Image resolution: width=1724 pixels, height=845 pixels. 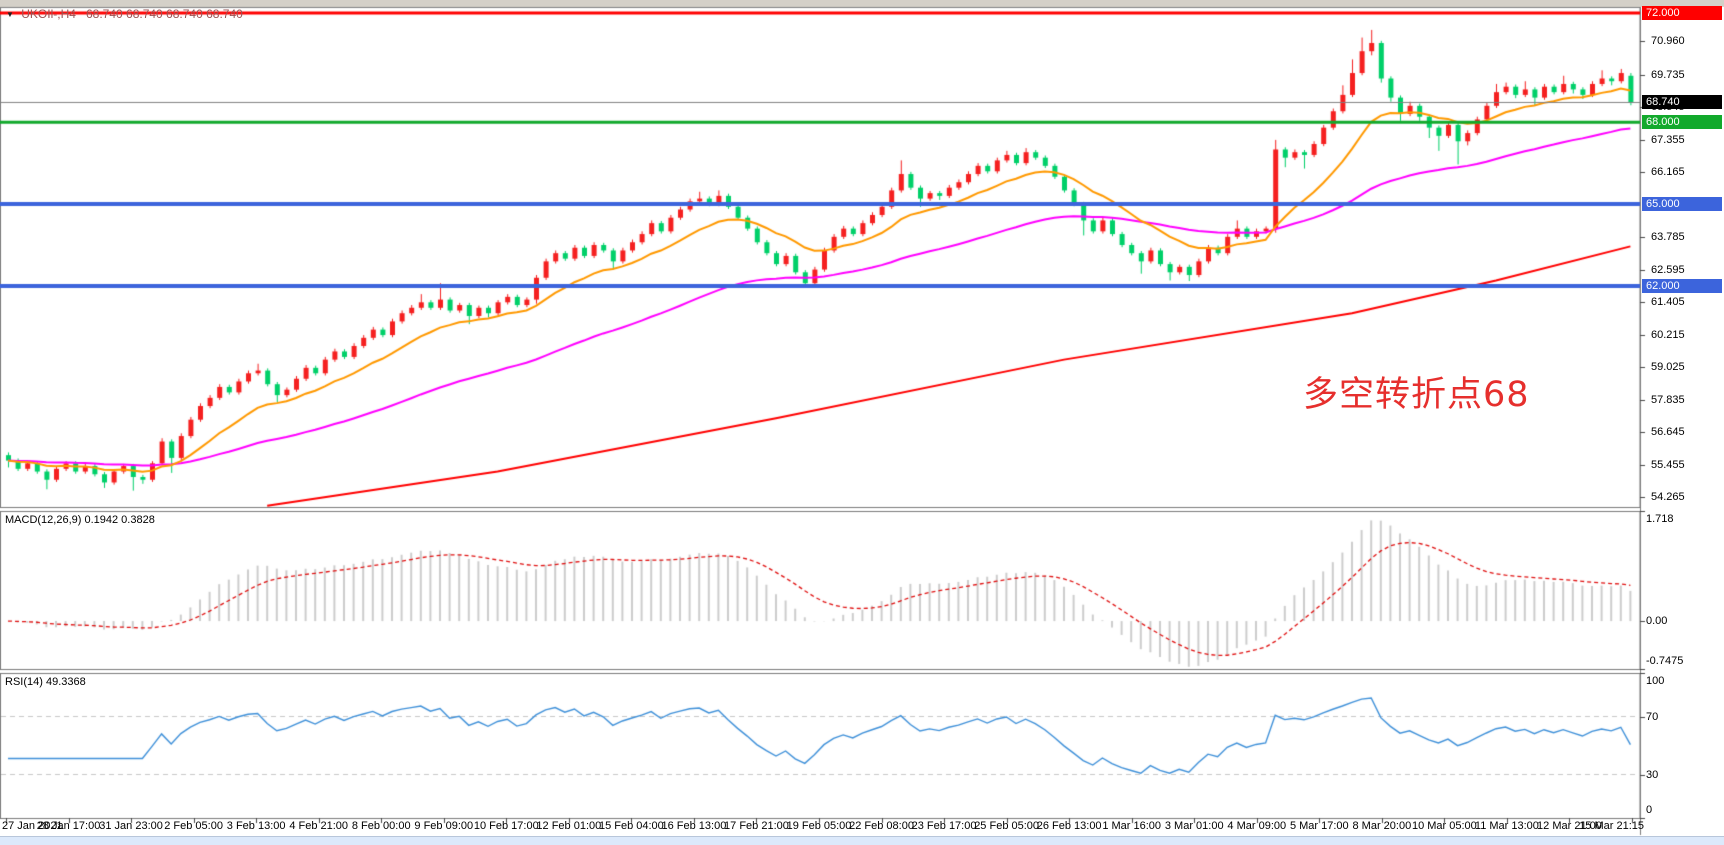 I want to click on price-tick-label: 66.165, so click(x=1668, y=172).